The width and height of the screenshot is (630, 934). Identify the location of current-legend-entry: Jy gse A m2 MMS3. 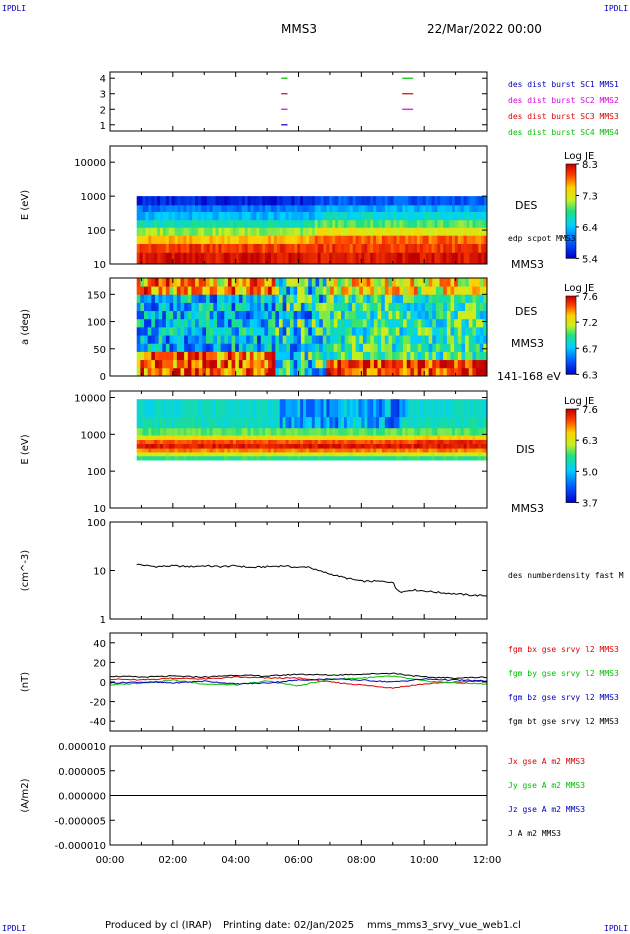
(546, 785).